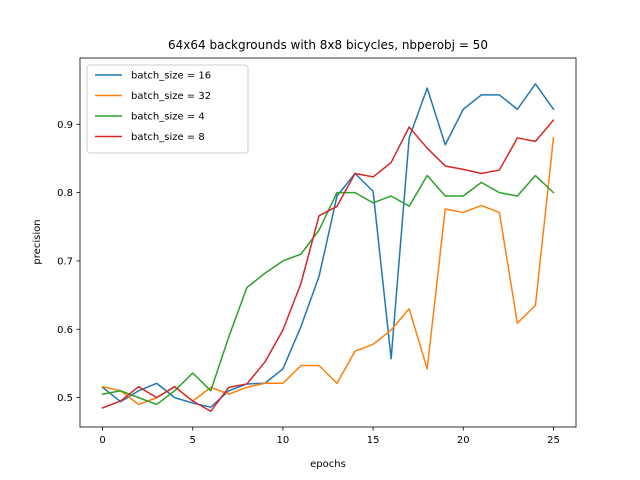 The height and width of the screenshot is (480, 640). I want to click on legend-label-1: batch_size = 32, so click(171, 96).